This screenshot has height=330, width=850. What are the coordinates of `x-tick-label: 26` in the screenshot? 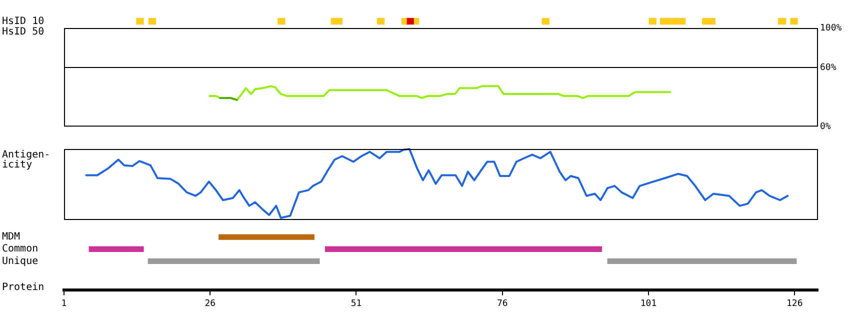 It's located at (210, 303).